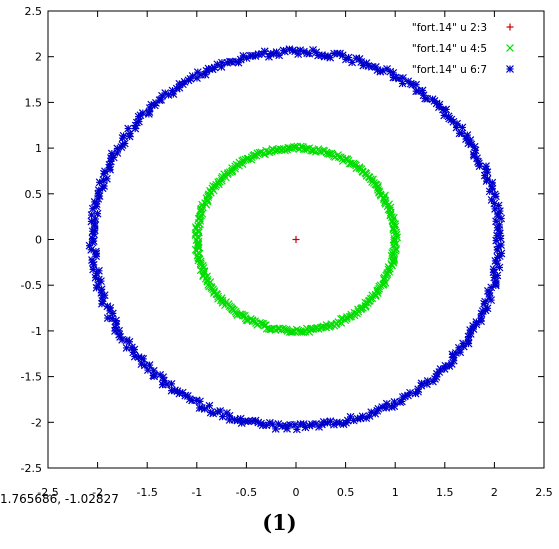  What do you see at coordinates (31, 468) in the screenshot?
I see `y-tick-label: -2.5` at bounding box center [31, 468].